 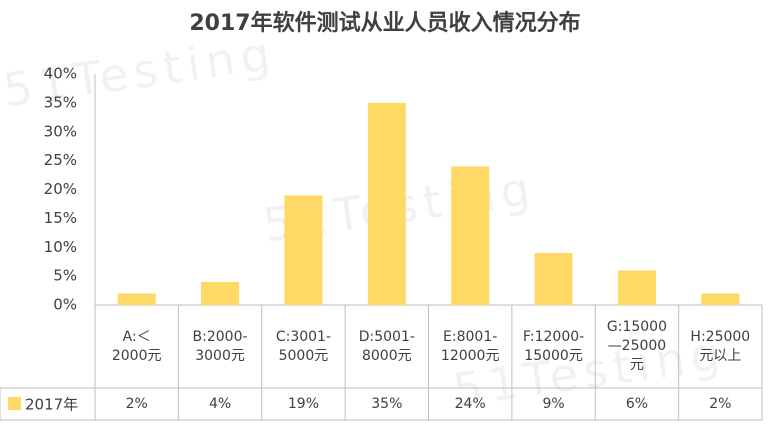 What do you see at coordinates (136, 346) in the screenshot?
I see `x-tick-label: A:＜ 2000元` at bounding box center [136, 346].